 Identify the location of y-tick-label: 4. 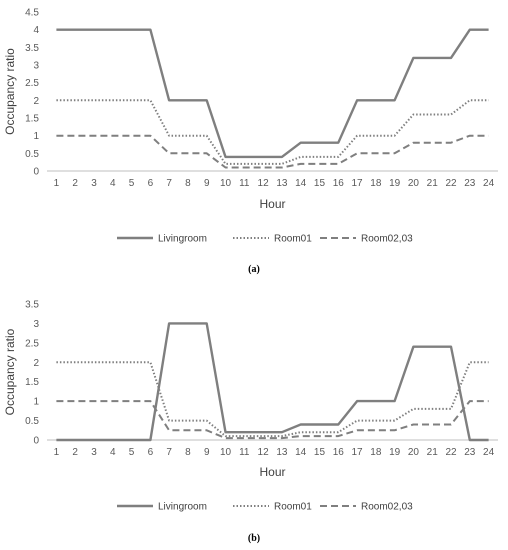
(36, 30).